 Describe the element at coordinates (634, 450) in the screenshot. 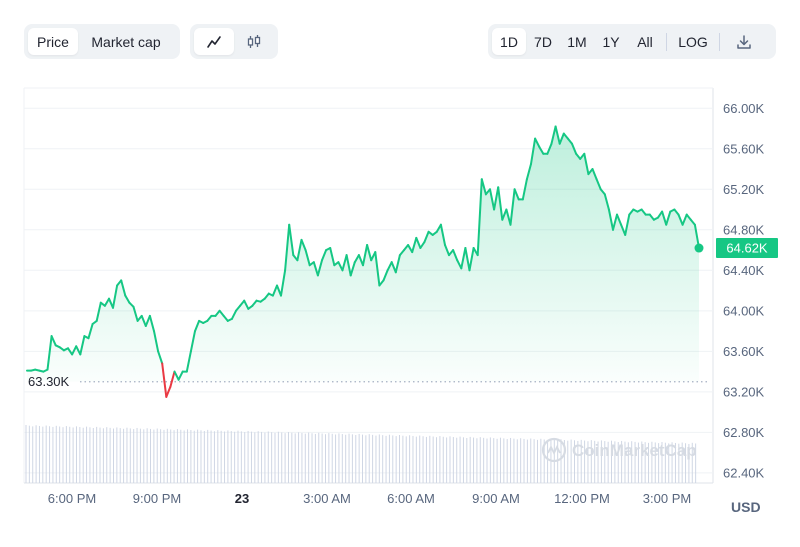

I see `watermark-text: CoinMarketCap` at that location.